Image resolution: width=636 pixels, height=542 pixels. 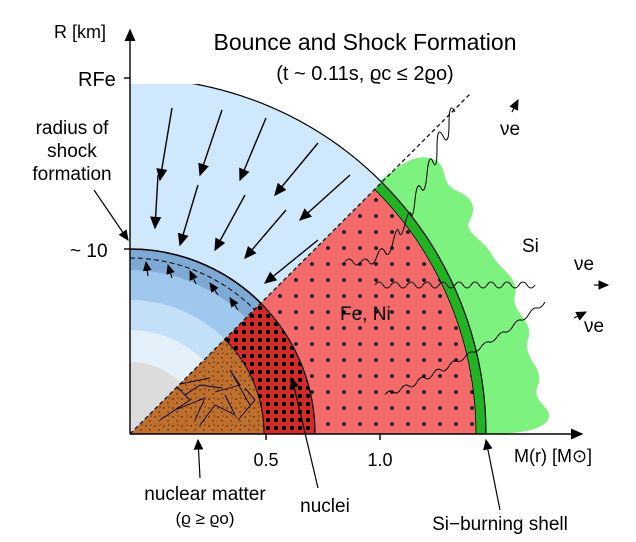 I want to click on fe-ni-label: Fe, Ni, so click(x=365, y=314).